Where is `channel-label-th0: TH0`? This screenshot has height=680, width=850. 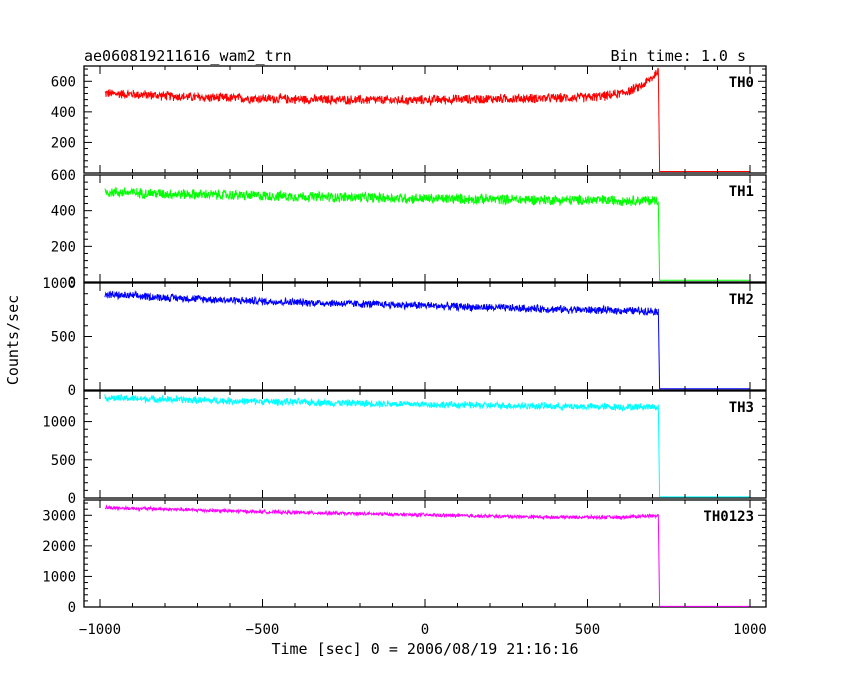 channel-label-th0: TH0 is located at coordinates (741, 83).